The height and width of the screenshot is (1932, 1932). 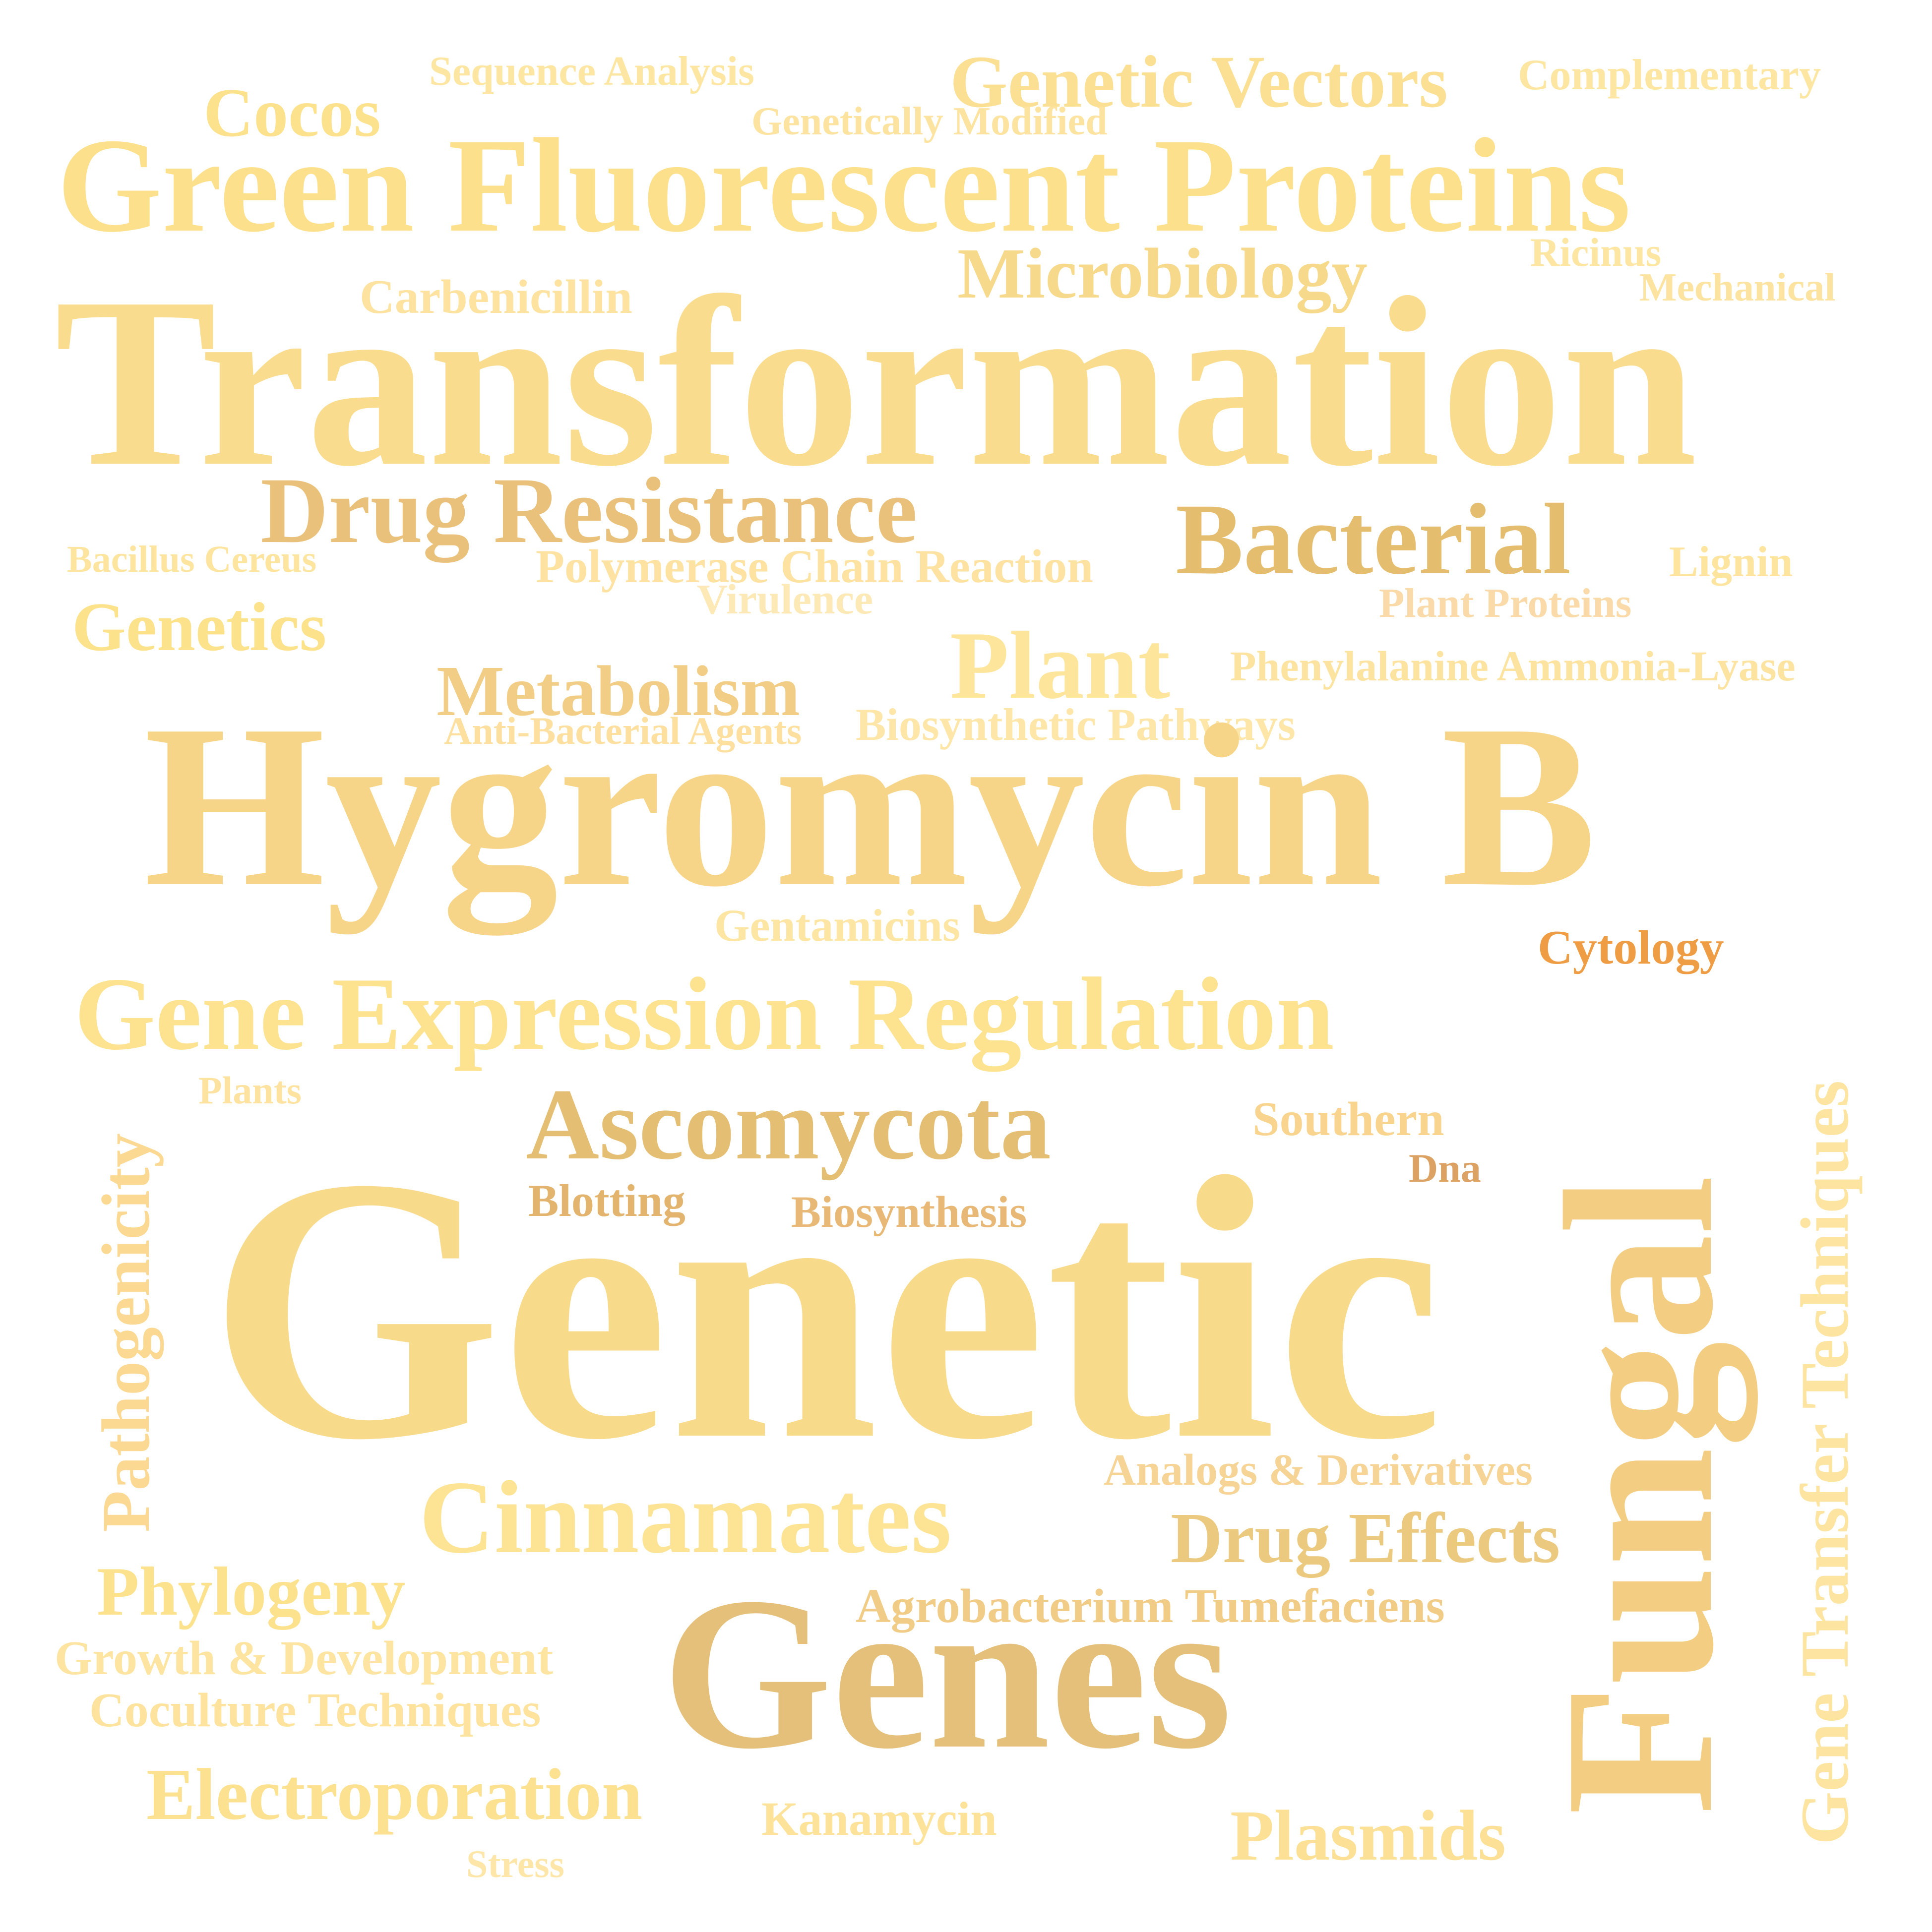 I want to click on word-mechanical: Mechanical, so click(x=1738, y=287).